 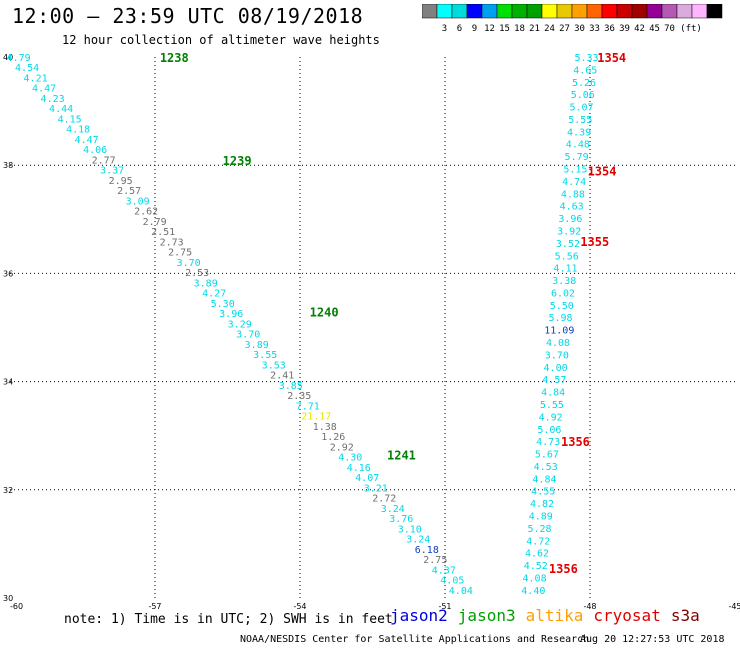 What do you see at coordinates (95, 150) in the screenshot?
I see `swh-value-point: 4.06` at bounding box center [95, 150].